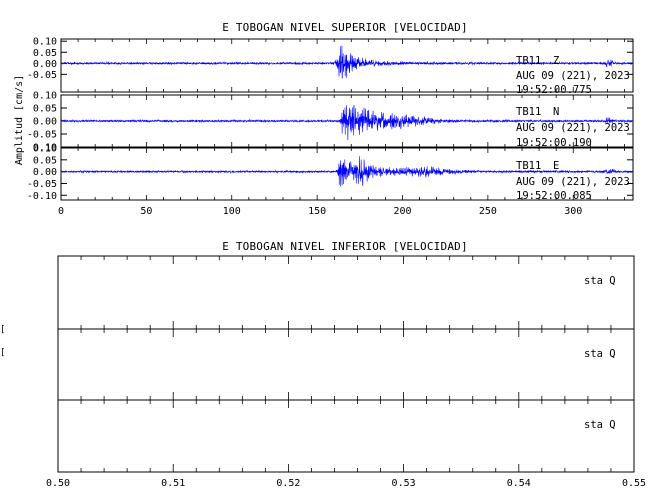 Image resolution: width=650 pixels, height=500 pixels. What do you see at coordinates (146, 211) in the screenshot?
I see `upper-x-tick-label: 50` at bounding box center [146, 211].